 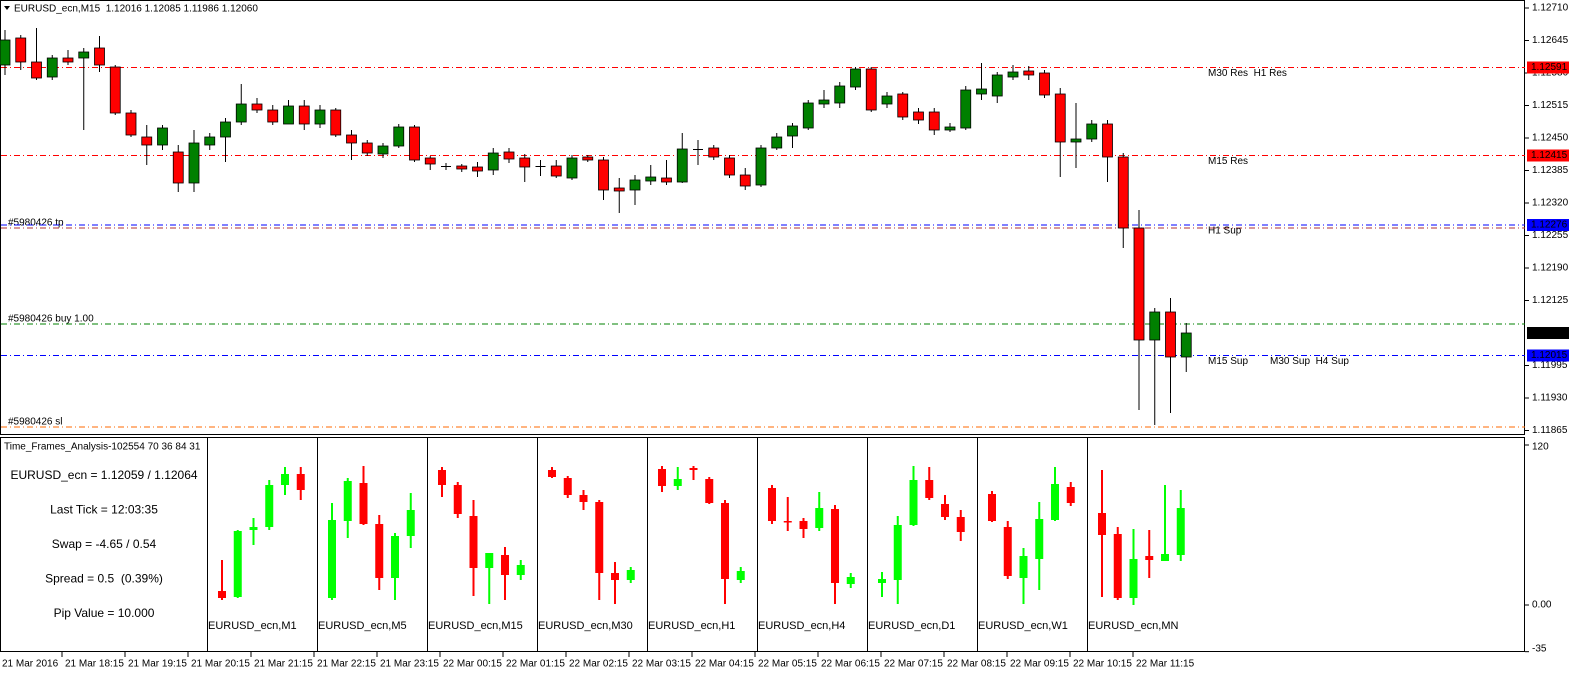 What do you see at coordinates (7, 8) in the screenshot?
I see `menu-arrow` at bounding box center [7, 8].